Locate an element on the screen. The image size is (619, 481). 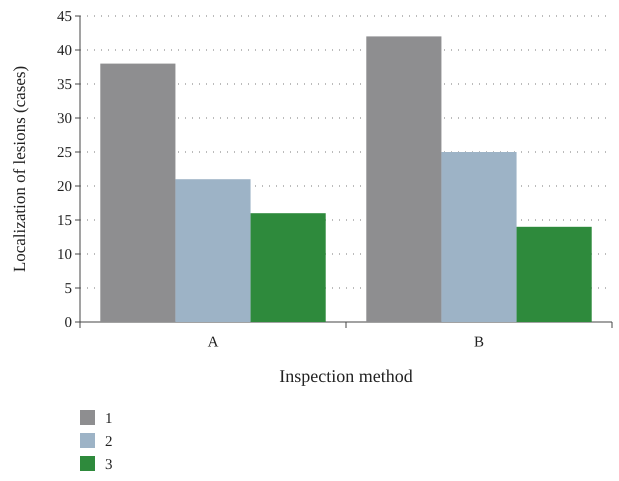
legend-label: 1 is located at coordinates (108, 419).